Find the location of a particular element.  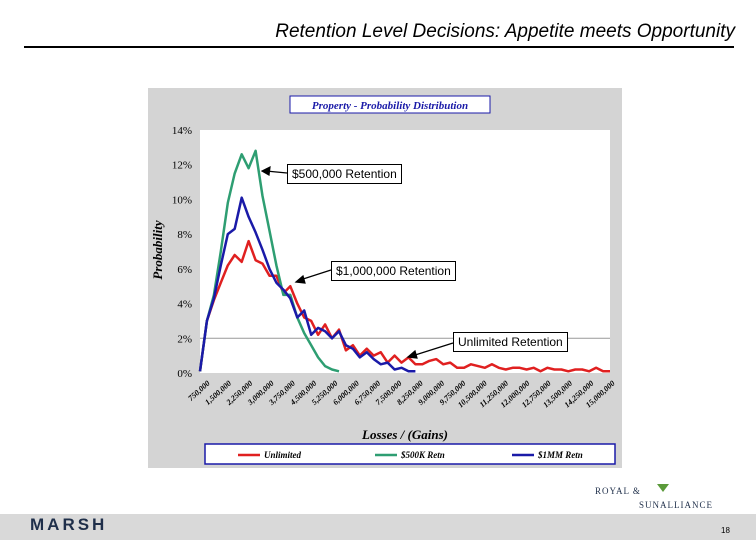

legend-items: Unlimited $500K Retn $1MM Retn is located at coordinates (410, 455).